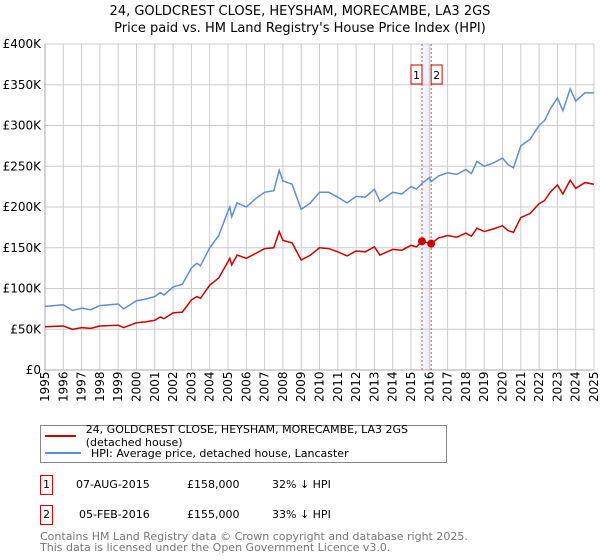 Image resolution: width=600 pixels, height=560 pixels. Describe the element at coordinates (557, 386) in the screenshot. I see `x-tick-label: 2023` at that location.